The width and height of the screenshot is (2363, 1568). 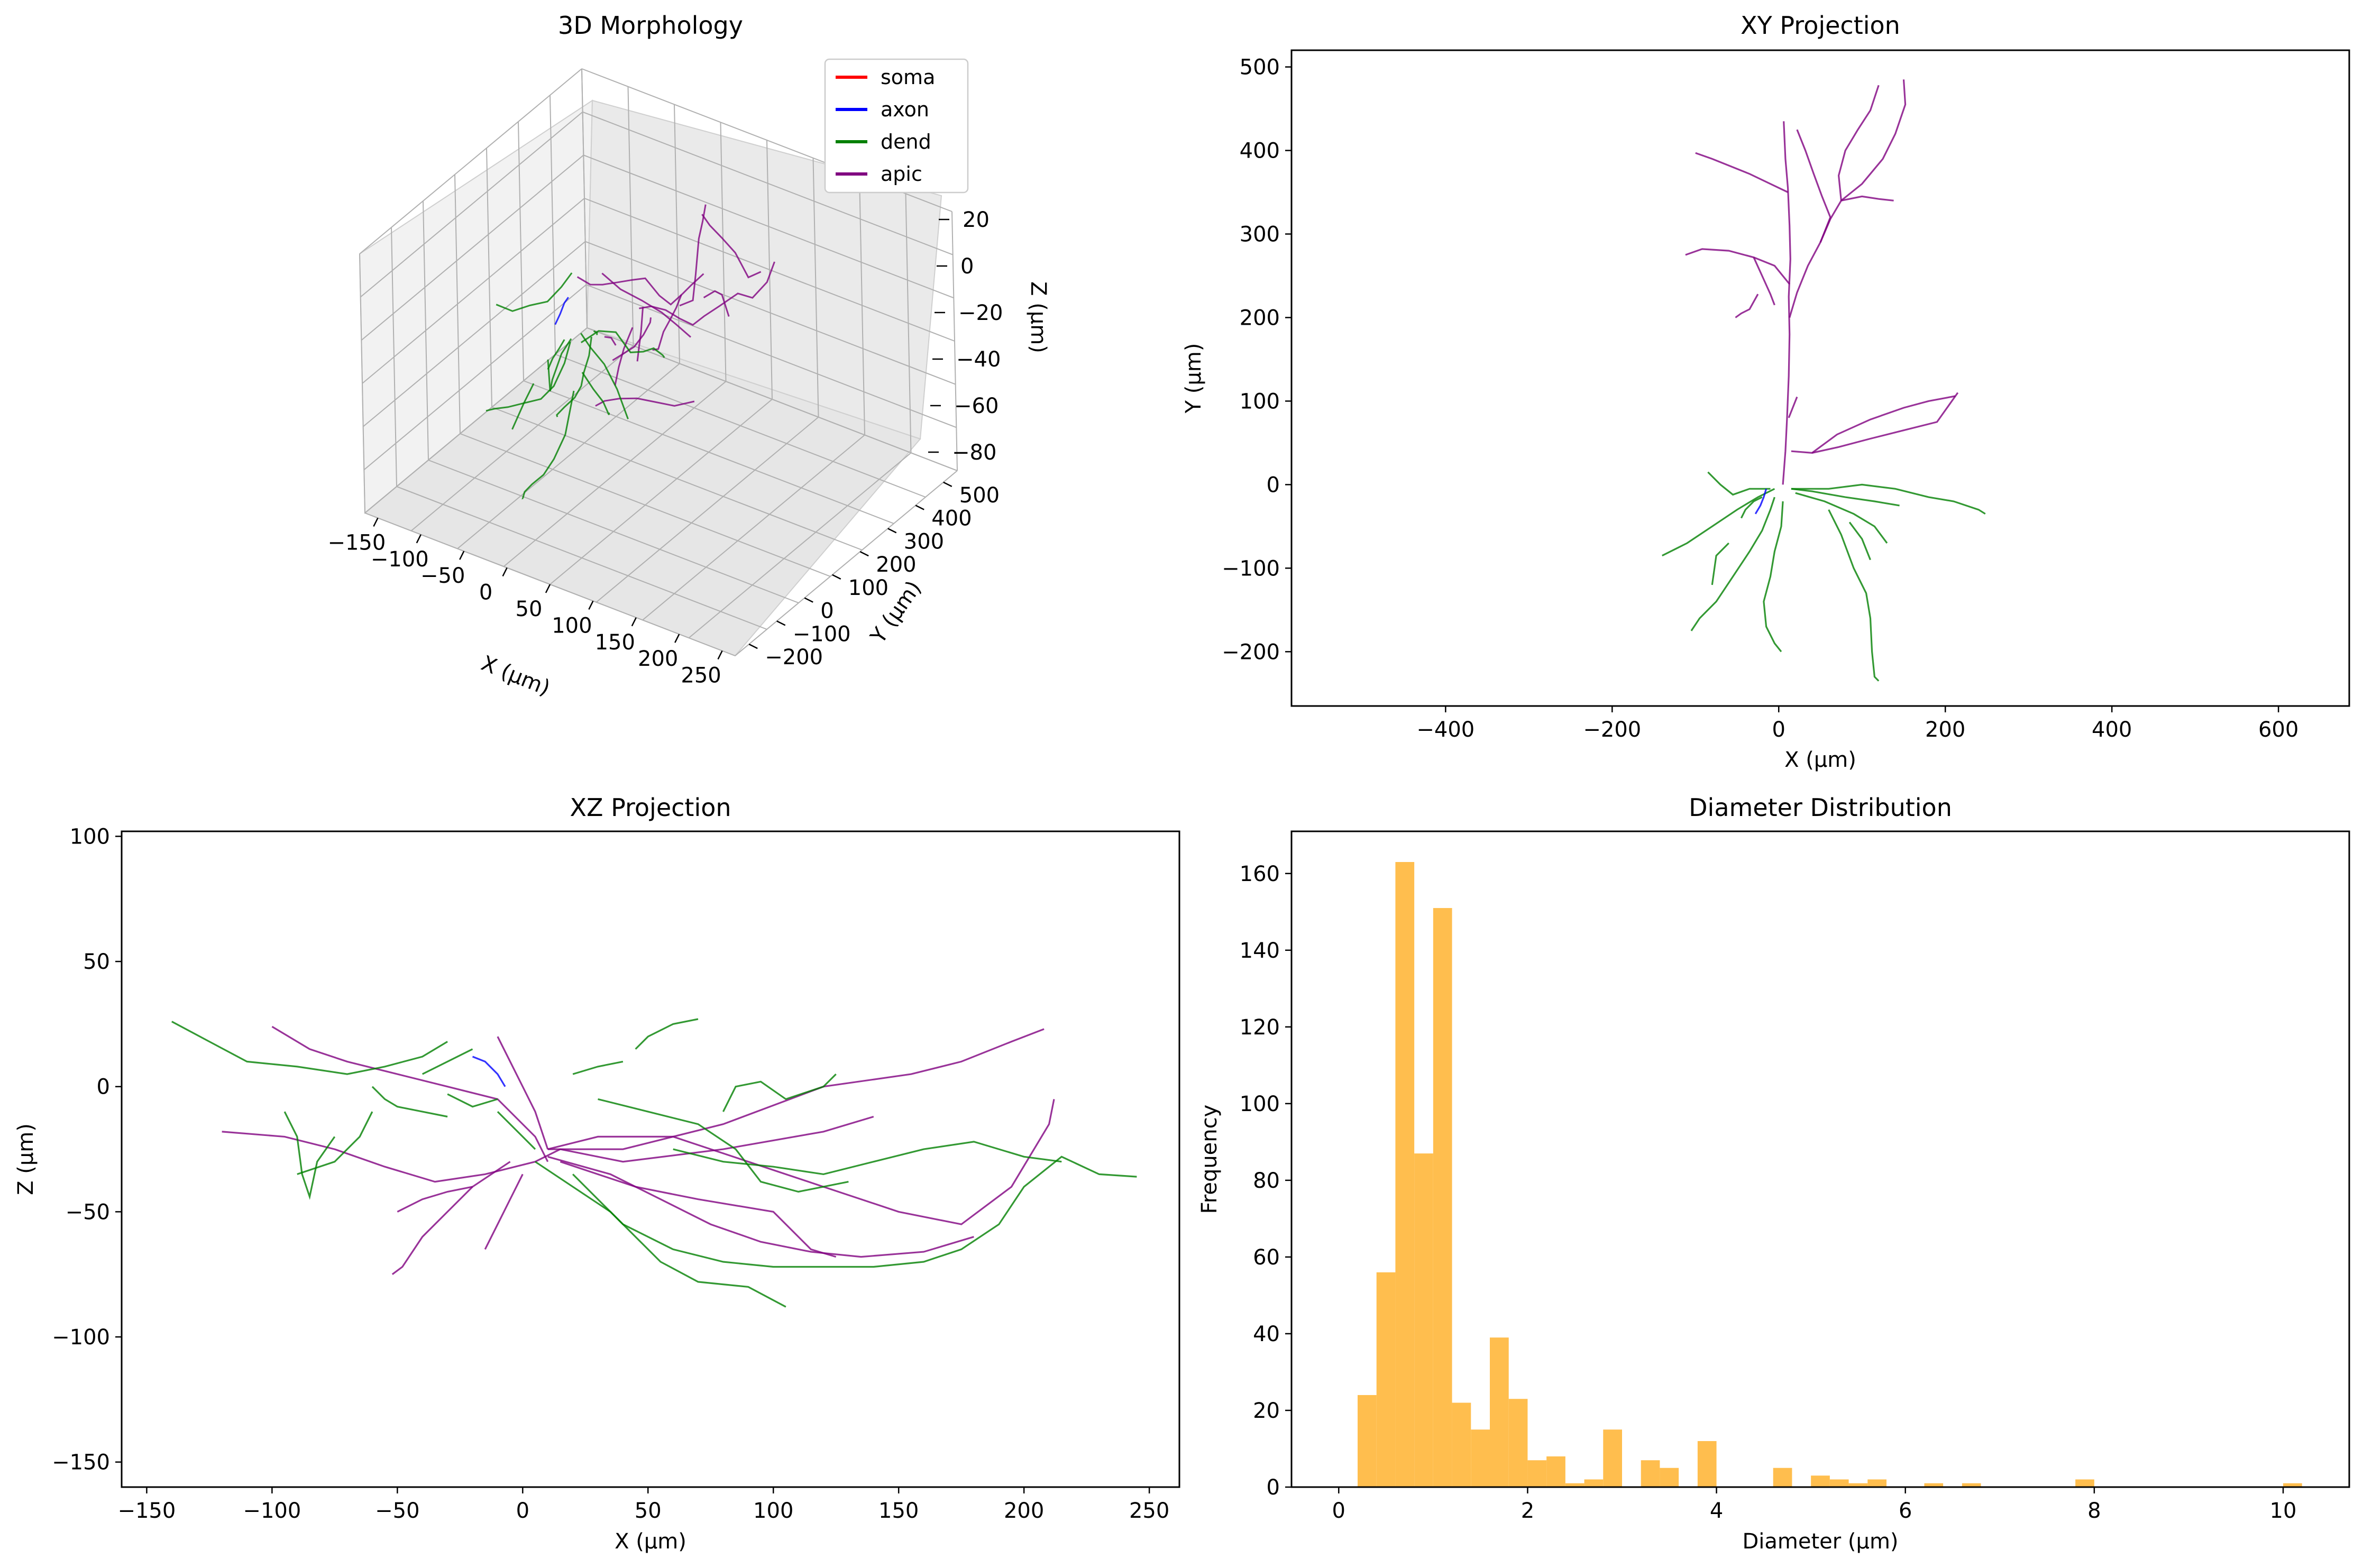 I want to click on 3d-z-tick-labels: 20 0 −20 −40 −60 −80, so click(x=965, y=336).